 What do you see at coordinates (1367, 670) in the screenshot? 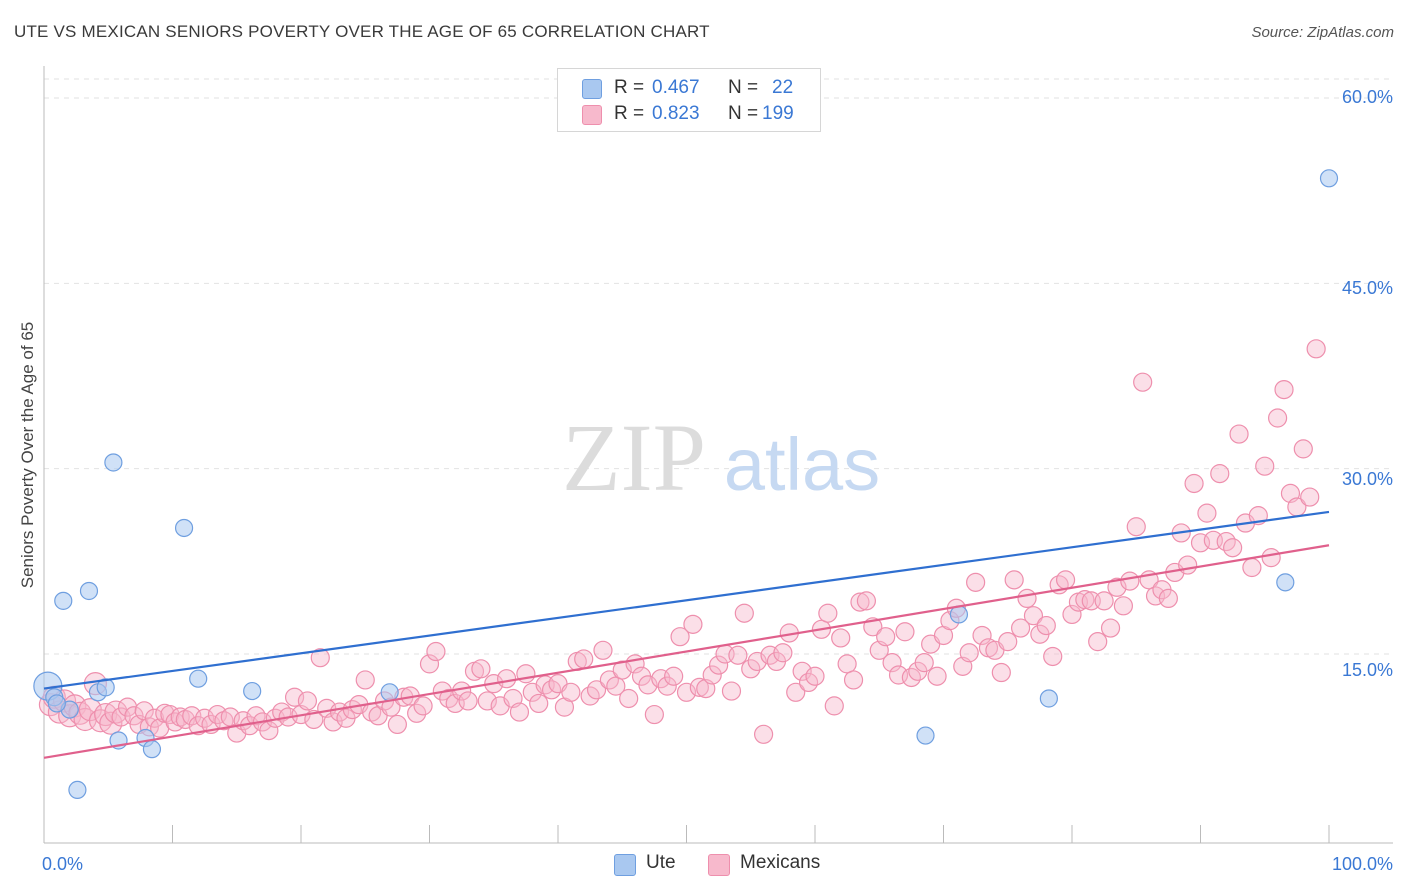
I see `y-tick-label-15: 15.0%` at bounding box center [1367, 670].